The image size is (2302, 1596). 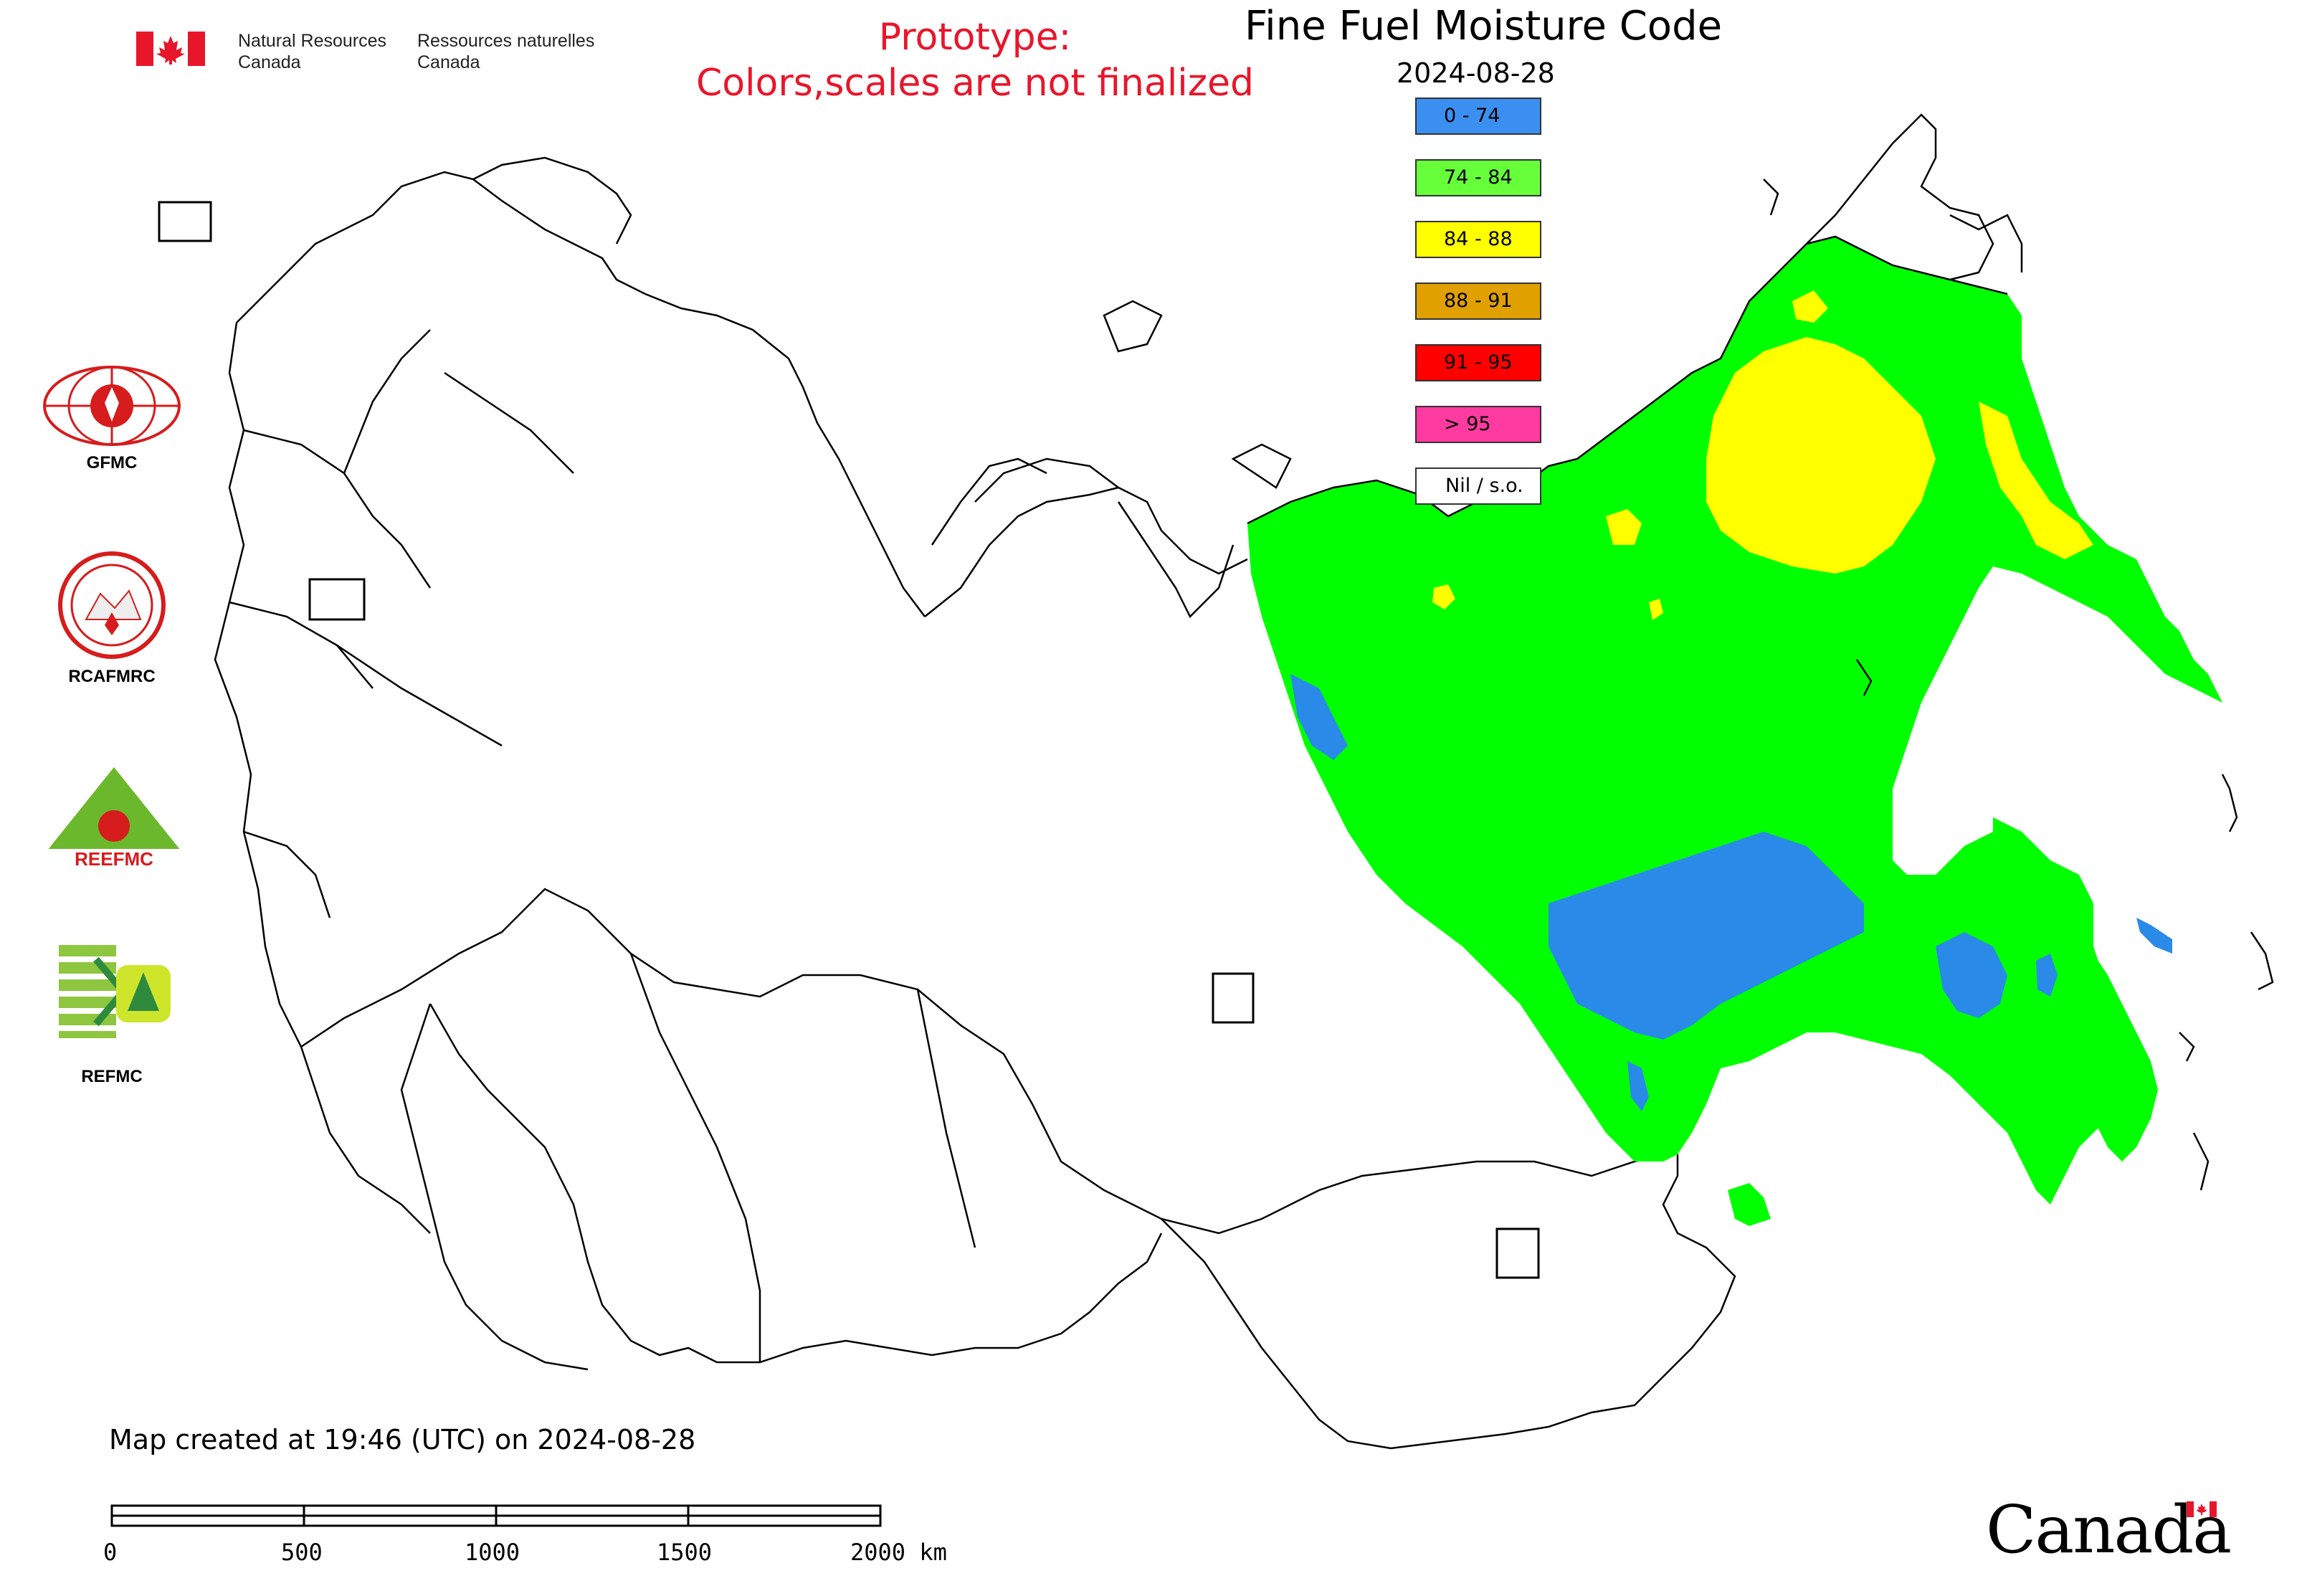 I want to click on org-name-en-line1: Natural Resources, so click(x=312, y=41).